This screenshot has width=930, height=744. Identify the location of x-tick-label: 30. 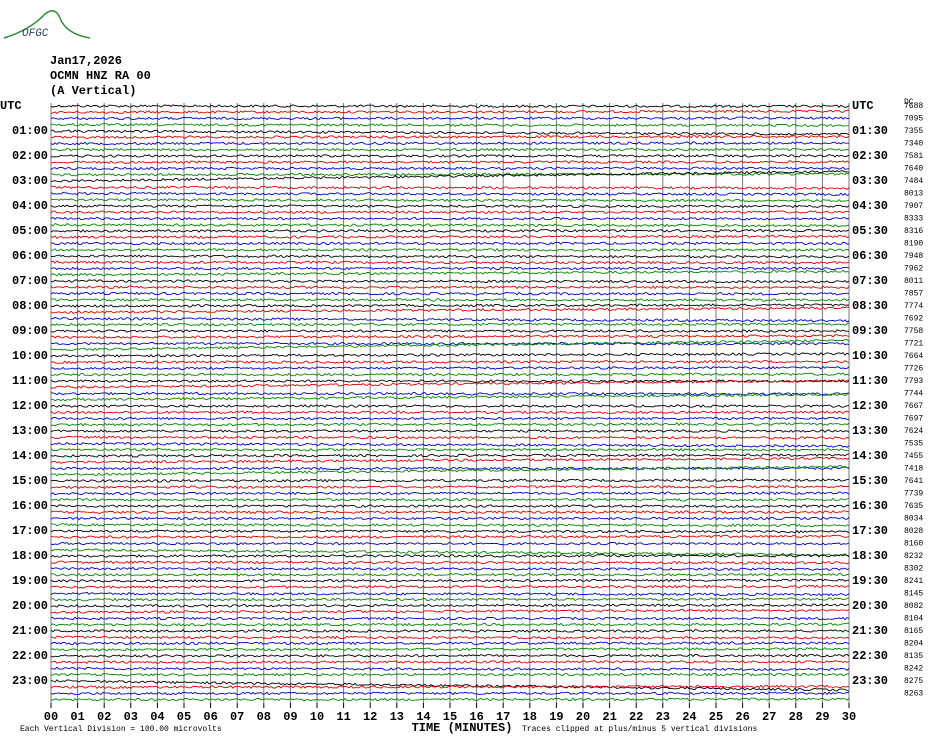
(849, 717).